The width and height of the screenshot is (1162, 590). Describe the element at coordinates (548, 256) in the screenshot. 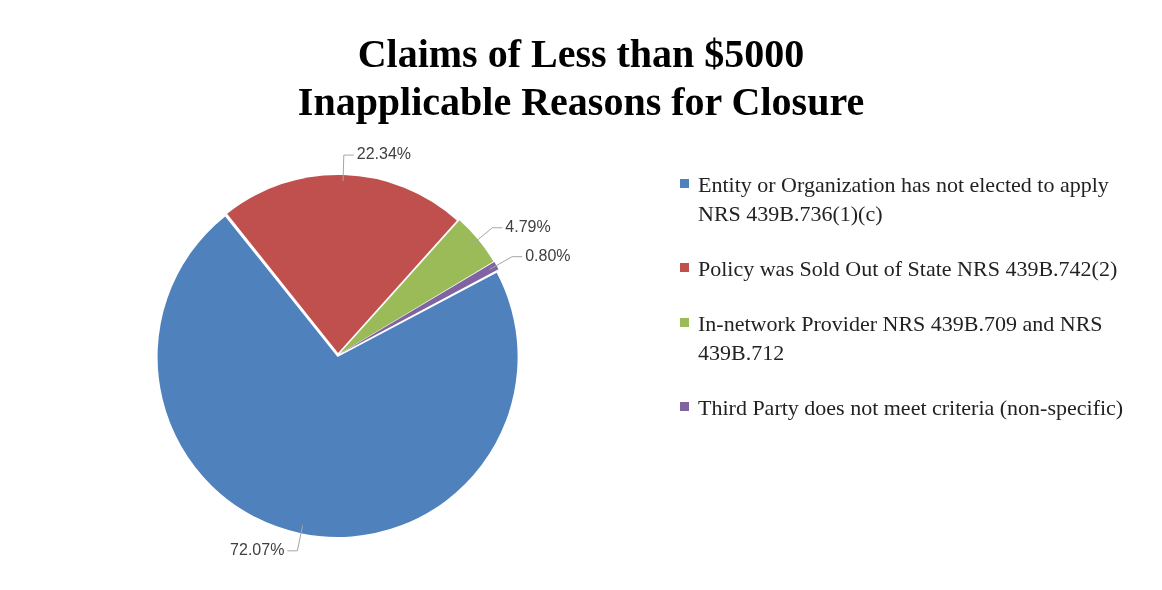

I see `data-label: 0.80%` at that location.